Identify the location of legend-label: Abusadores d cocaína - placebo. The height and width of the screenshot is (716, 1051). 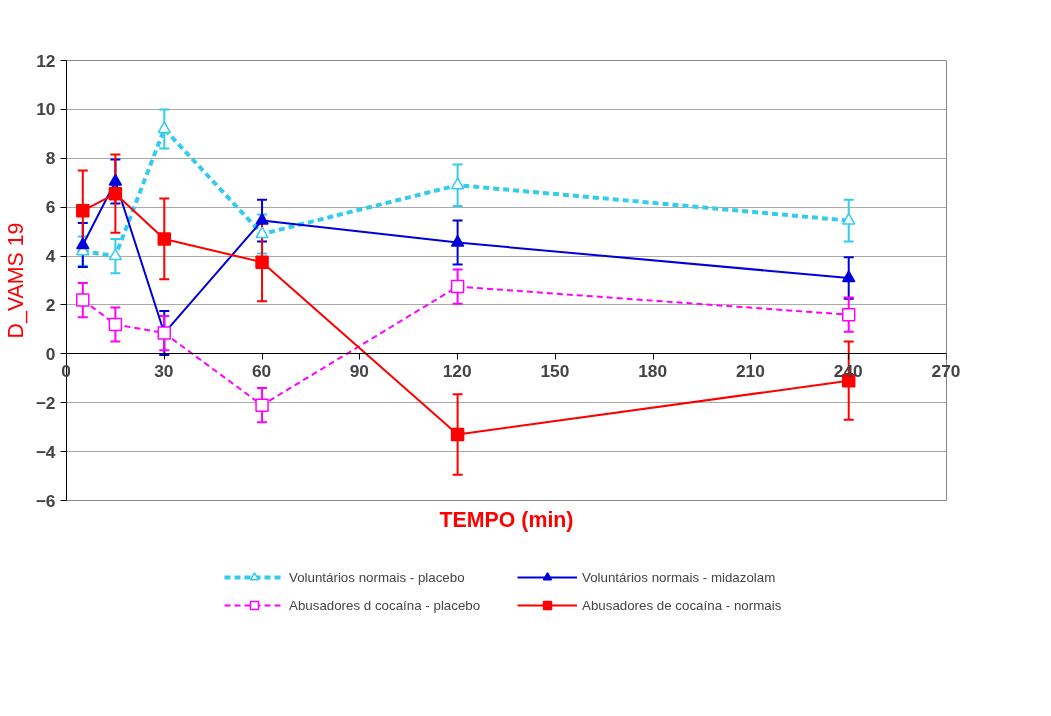
(385, 605).